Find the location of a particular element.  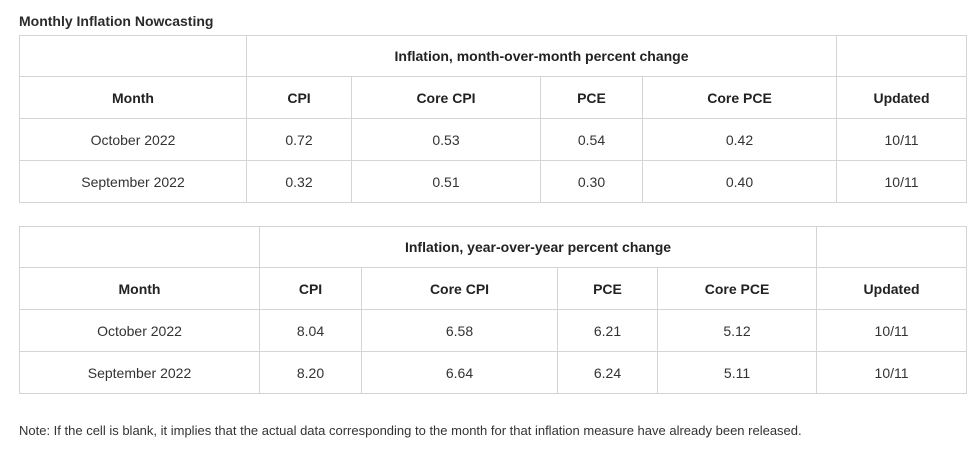

cpi-cell: 0.72 is located at coordinates (299, 139).